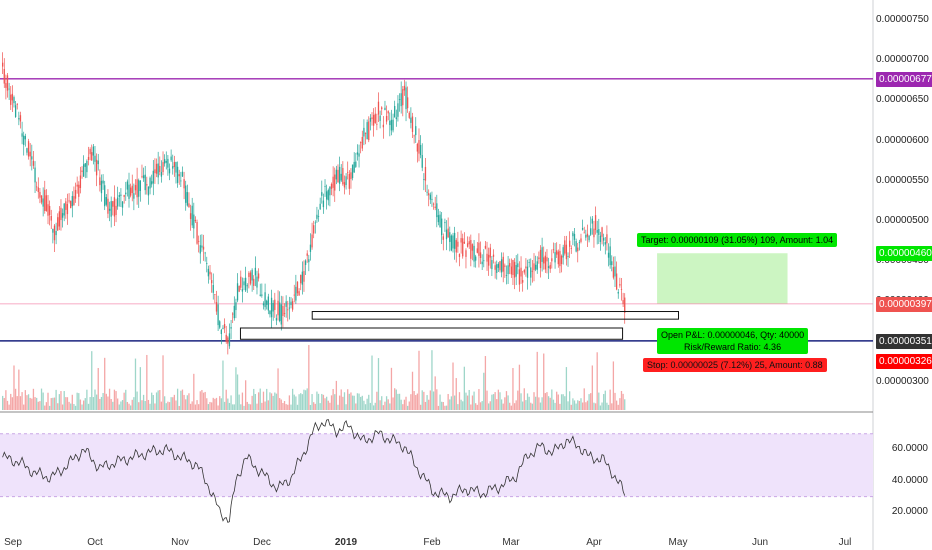 The image size is (932, 550). Describe the element at coordinates (845, 542) in the screenshot. I see `time-tick-label: Jul` at that location.